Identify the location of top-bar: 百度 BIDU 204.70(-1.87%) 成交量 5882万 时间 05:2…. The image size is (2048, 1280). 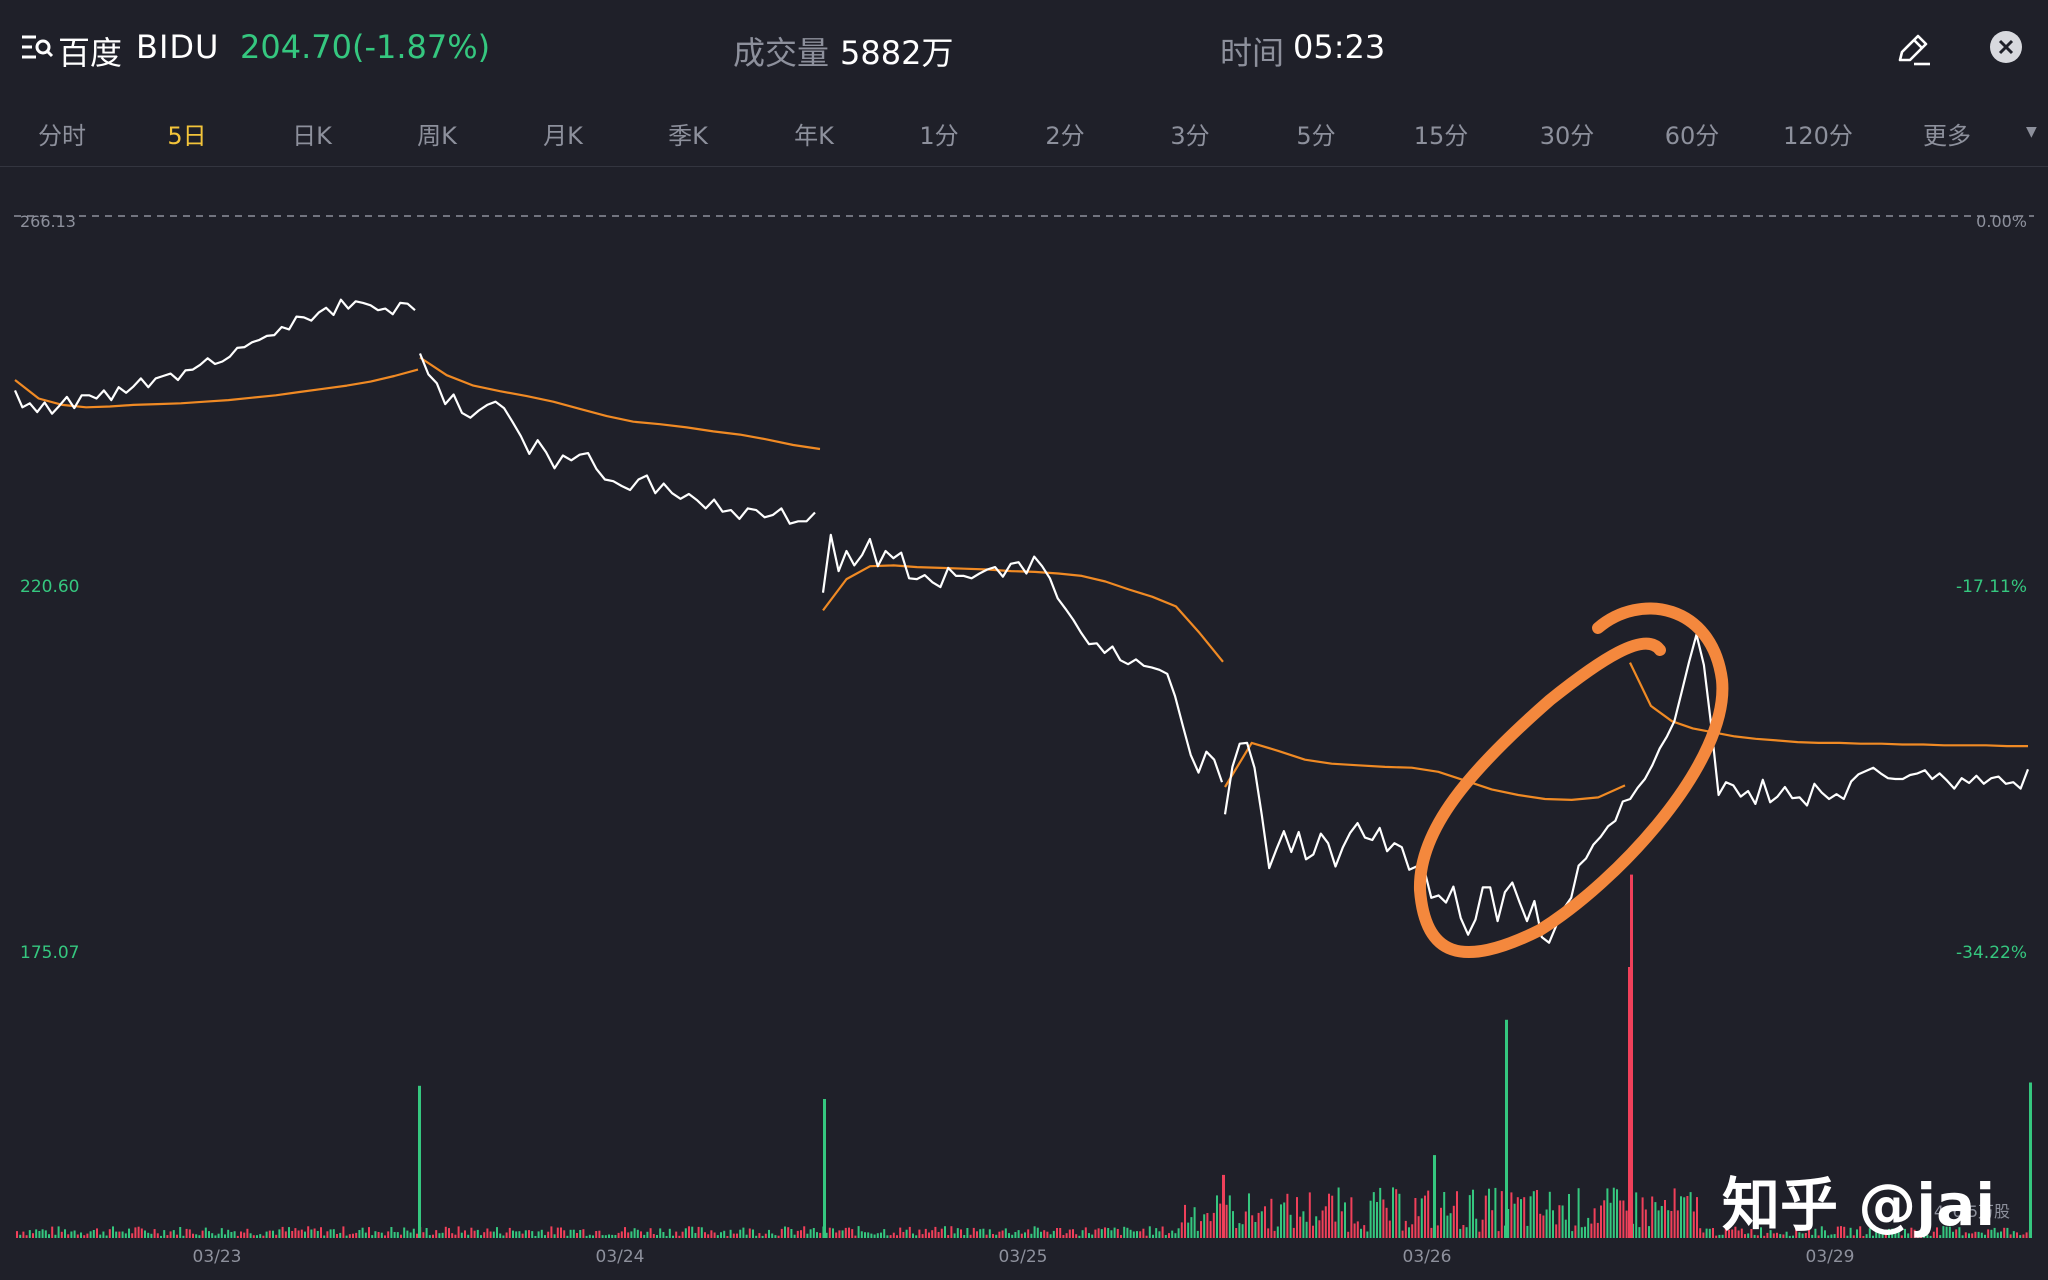
(1024, 50).